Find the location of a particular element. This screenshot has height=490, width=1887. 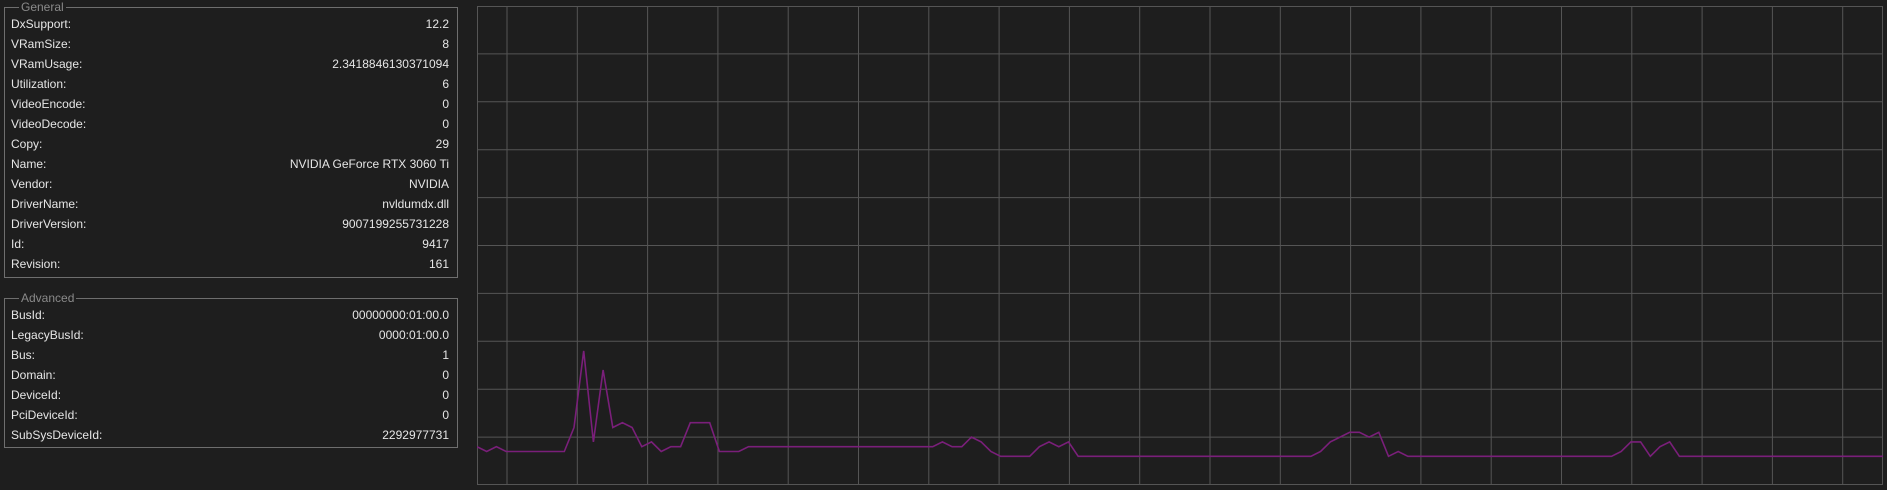

revision-row: Revision: 161 is located at coordinates (230, 264).